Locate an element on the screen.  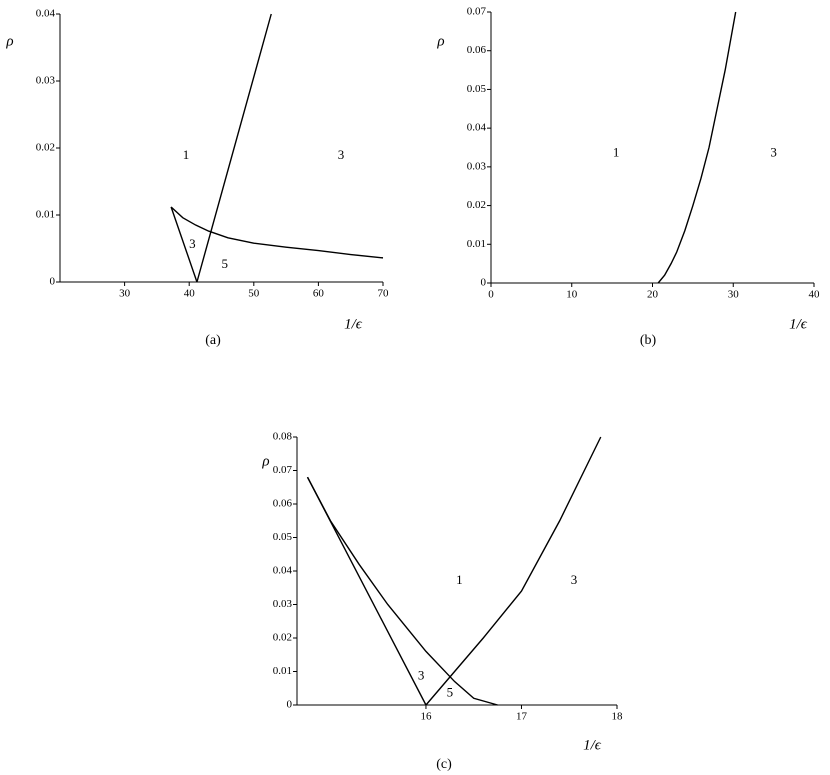
x-tick-label: 50 is located at coordinates (254, 294).